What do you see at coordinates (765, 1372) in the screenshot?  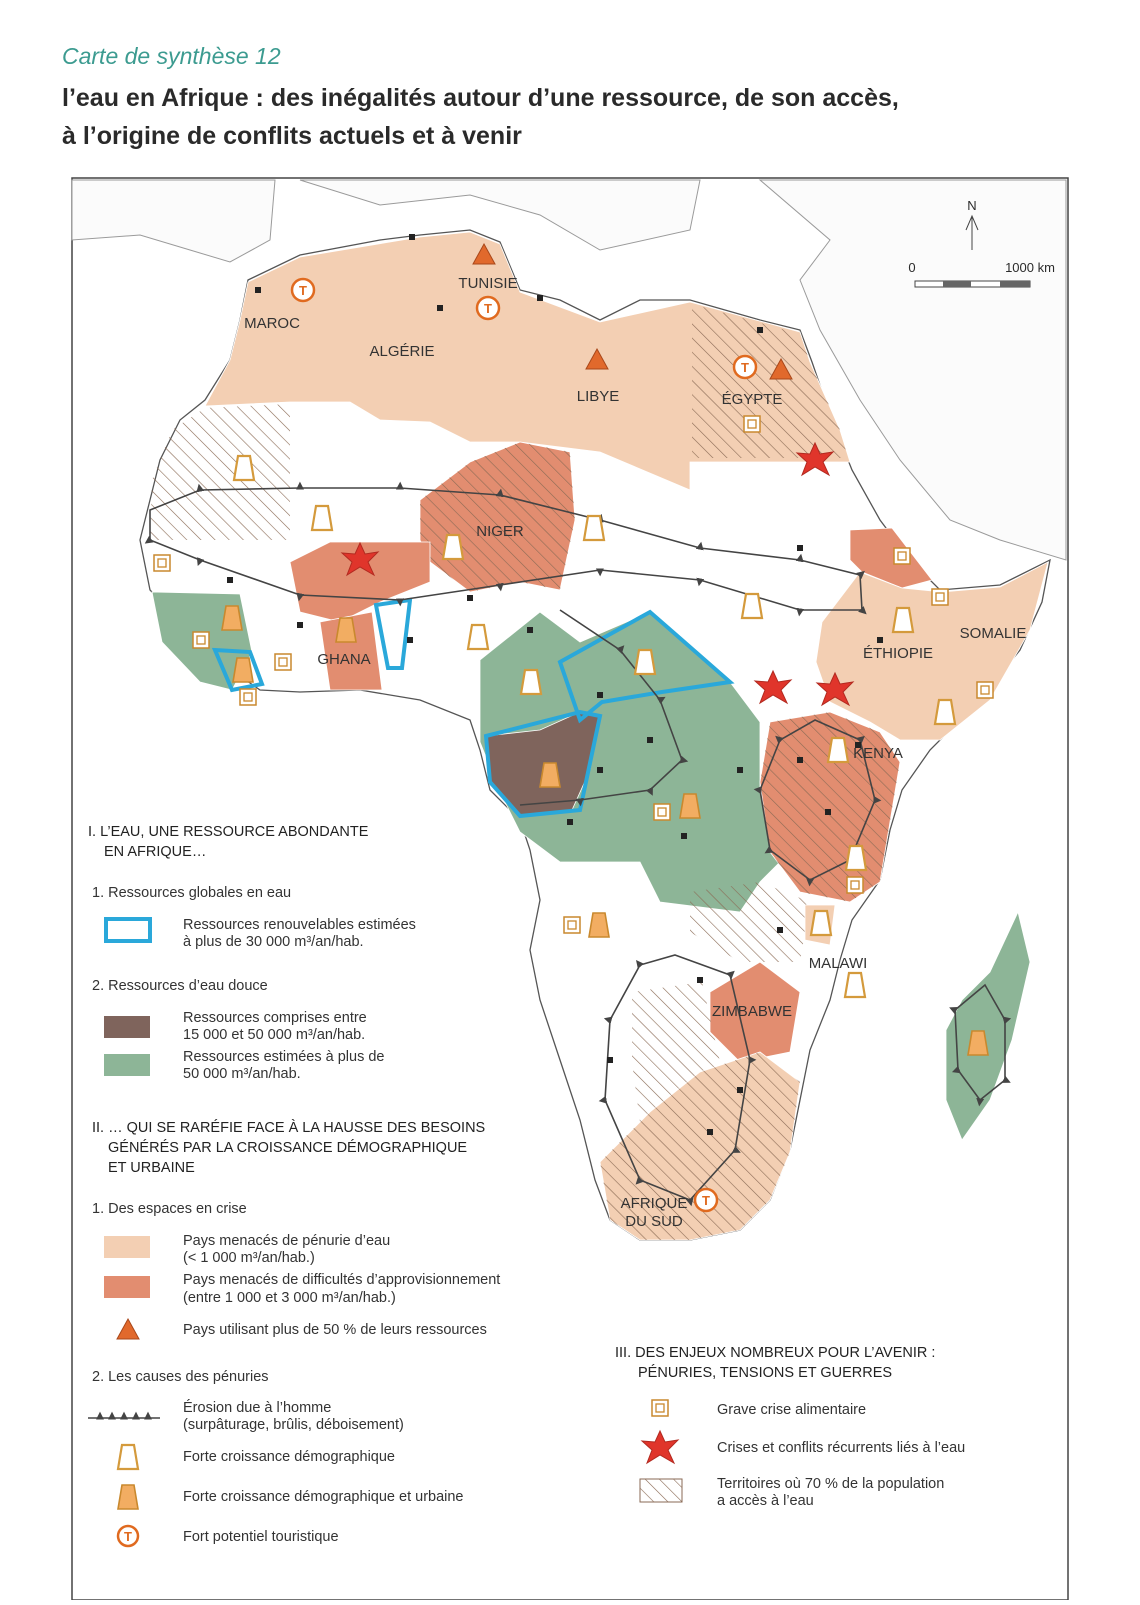 I see `legend-heading: PÉNURIES, TENSIONS ET GUERRES` at bounding box center [765, 1372].